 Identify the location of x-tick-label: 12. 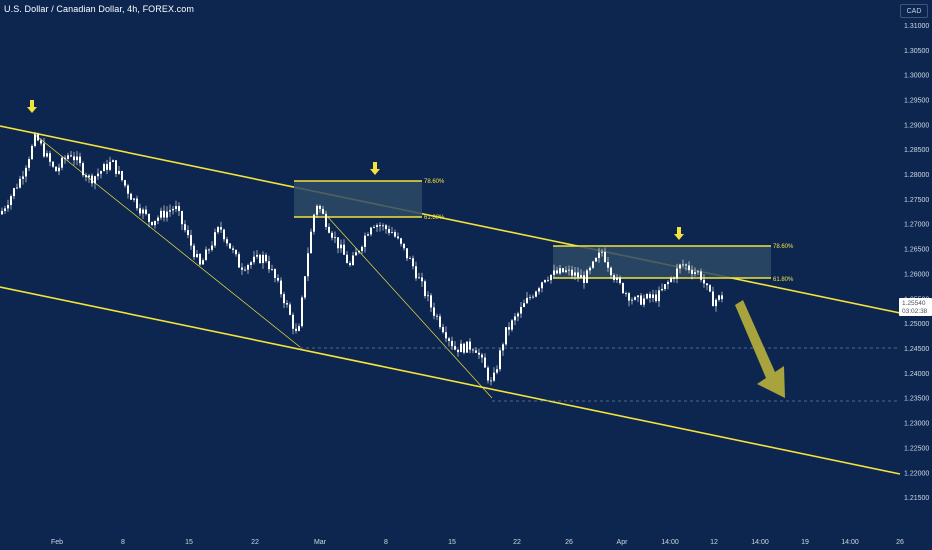
(714, 542).